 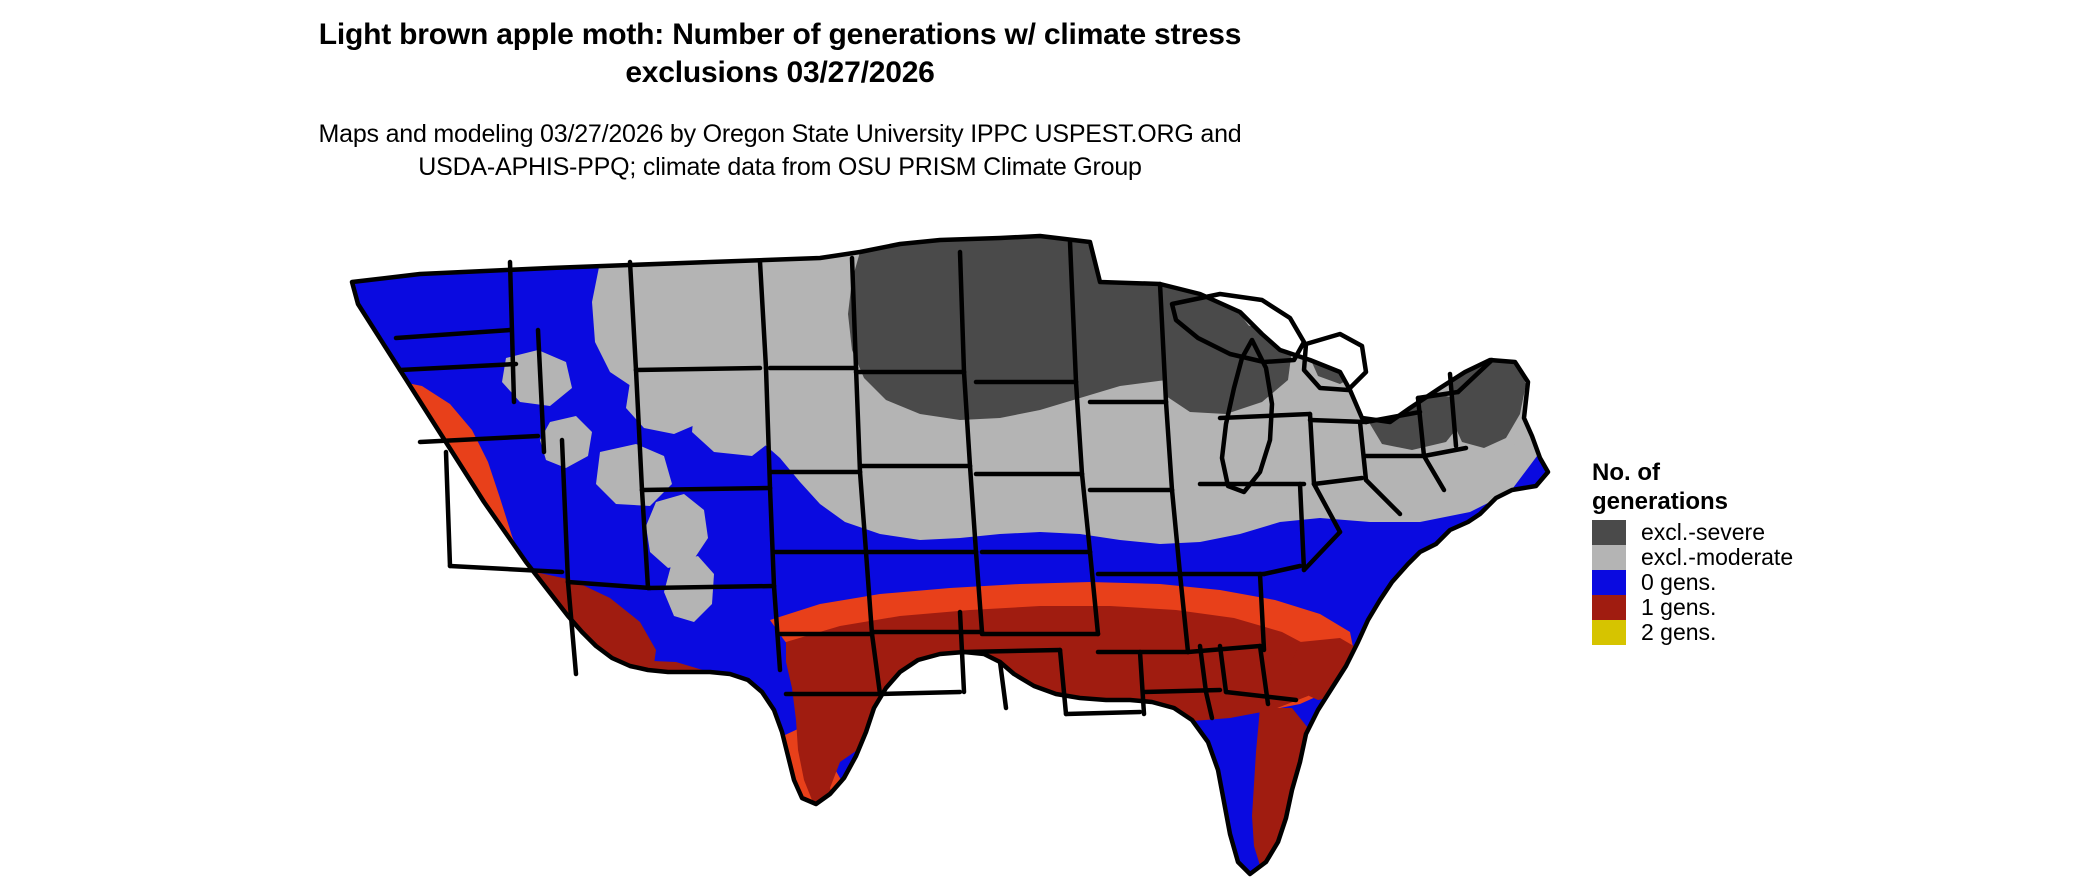 I want to click on legend-label-excl-moderate: excl.-moderate, so click(x=1717, y=557).